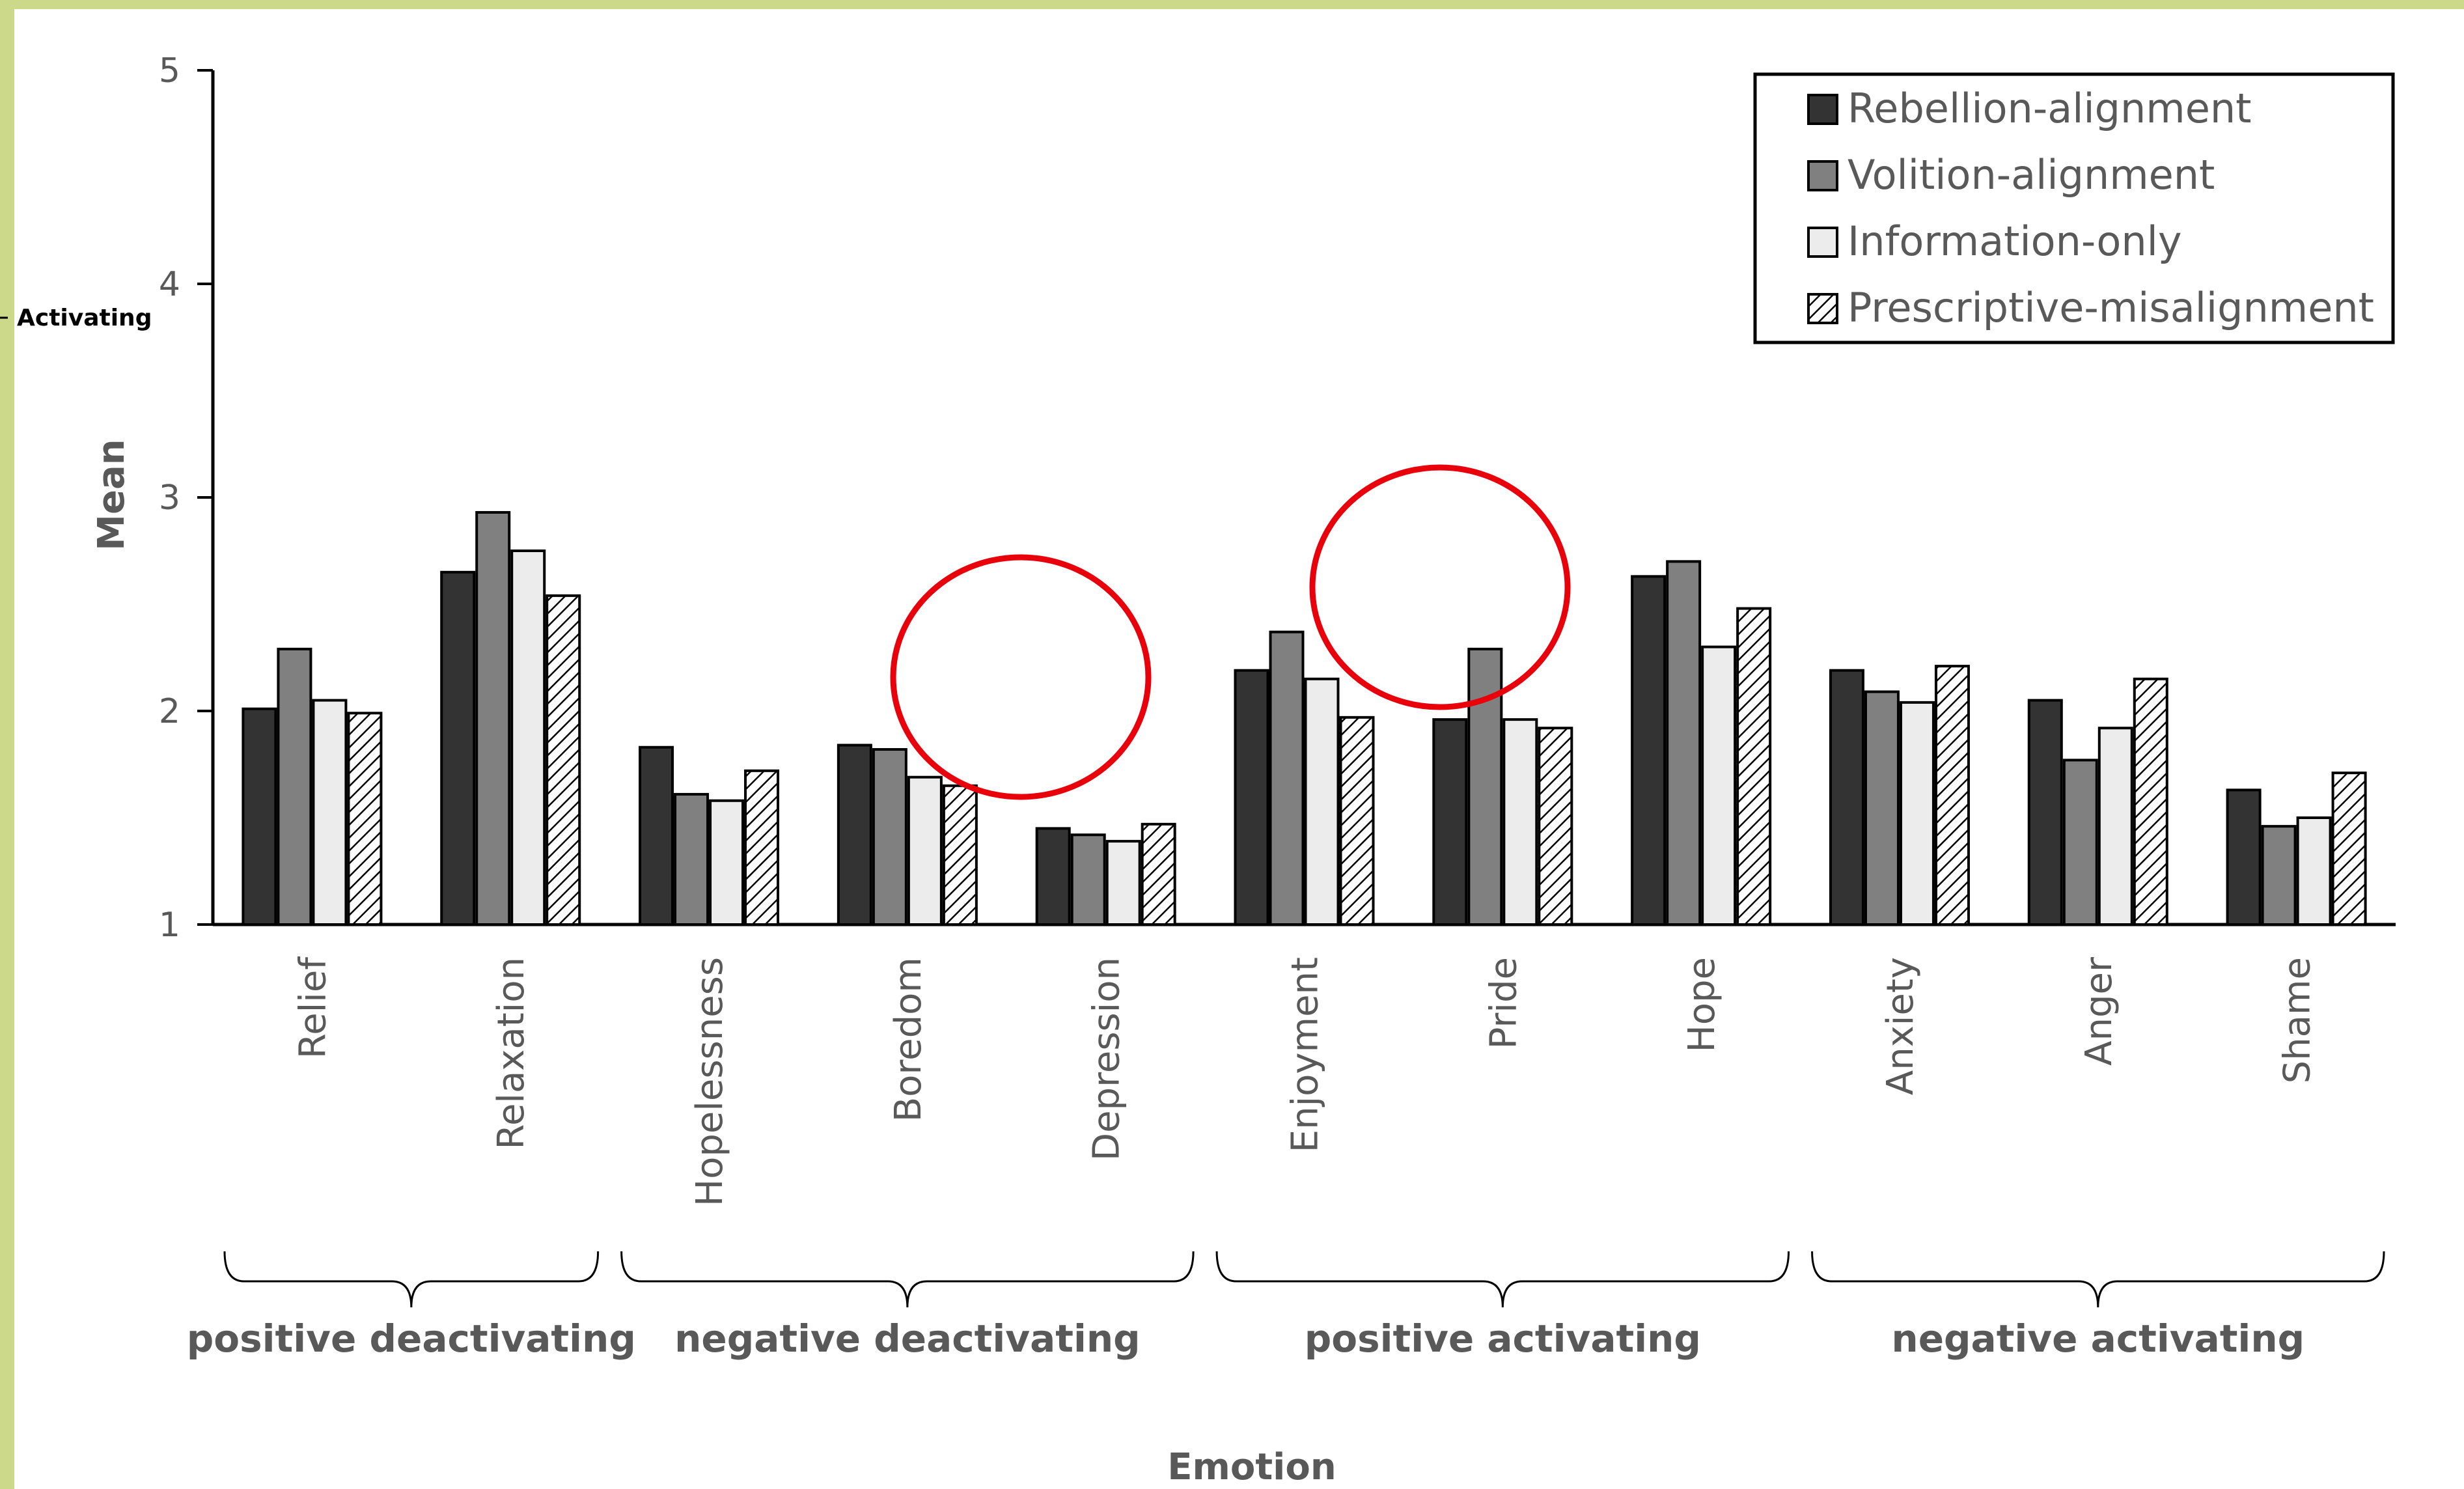 Image resolution: width=2464 pixels, height=1489 pixels. What do you see at coordinates (84, 318) in the screenshot?
I see `side-label: Activating` at bounding box center [84, 318].